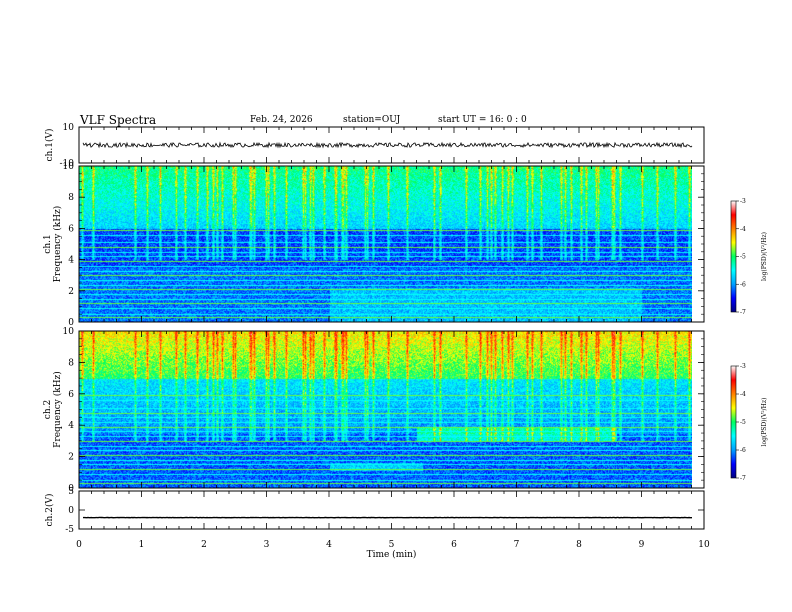 Image resolution: width=792 pixels, height=612 pixels. Describe the element at coordinates (71, 292) in the screenshot. I see `y-tick-label-ch1-spec: 2` at that location.